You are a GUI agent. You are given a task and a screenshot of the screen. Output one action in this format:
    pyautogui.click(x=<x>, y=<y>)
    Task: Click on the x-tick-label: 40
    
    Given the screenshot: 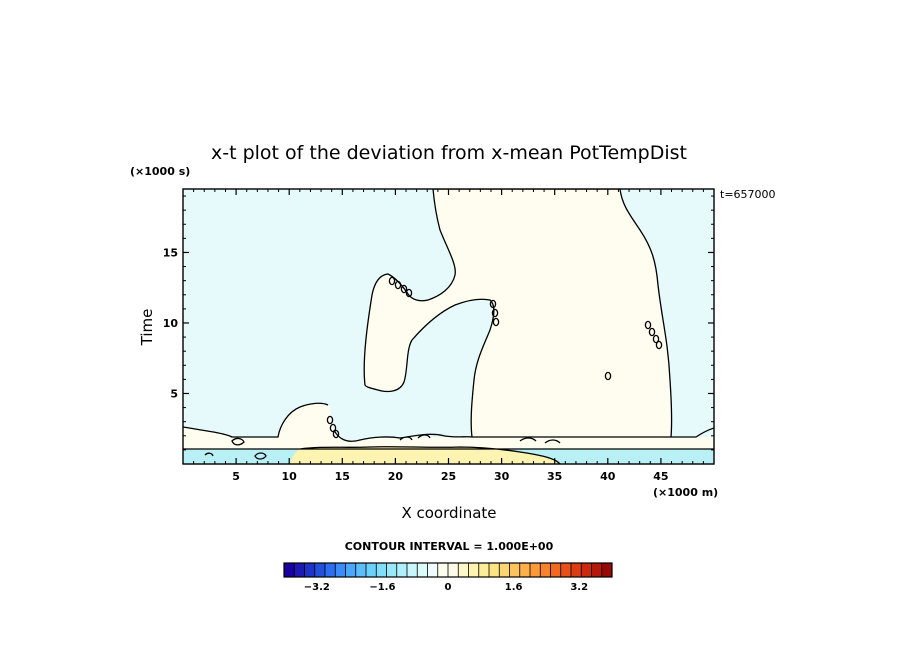 What is the action you would take?
    pyautogui.click(x=608, y=476)
    